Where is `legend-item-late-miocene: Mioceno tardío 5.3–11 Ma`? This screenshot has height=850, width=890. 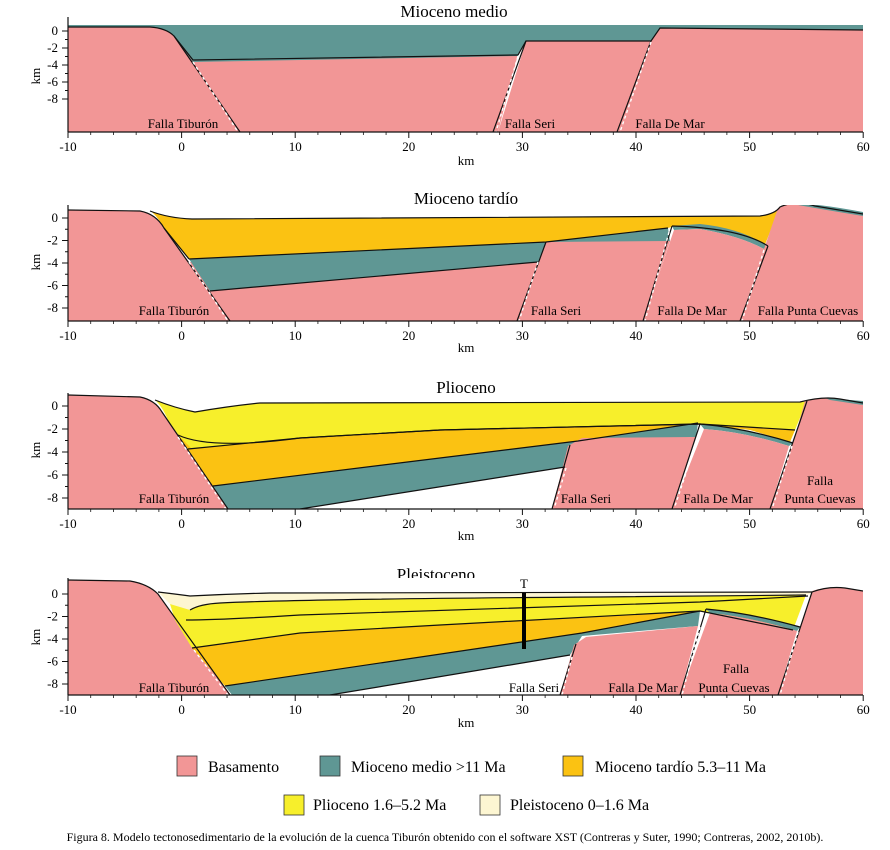 legend-item-late-miocene: Mioceno tardío 5.3–11 Ma is located at coordinates (664, 766).